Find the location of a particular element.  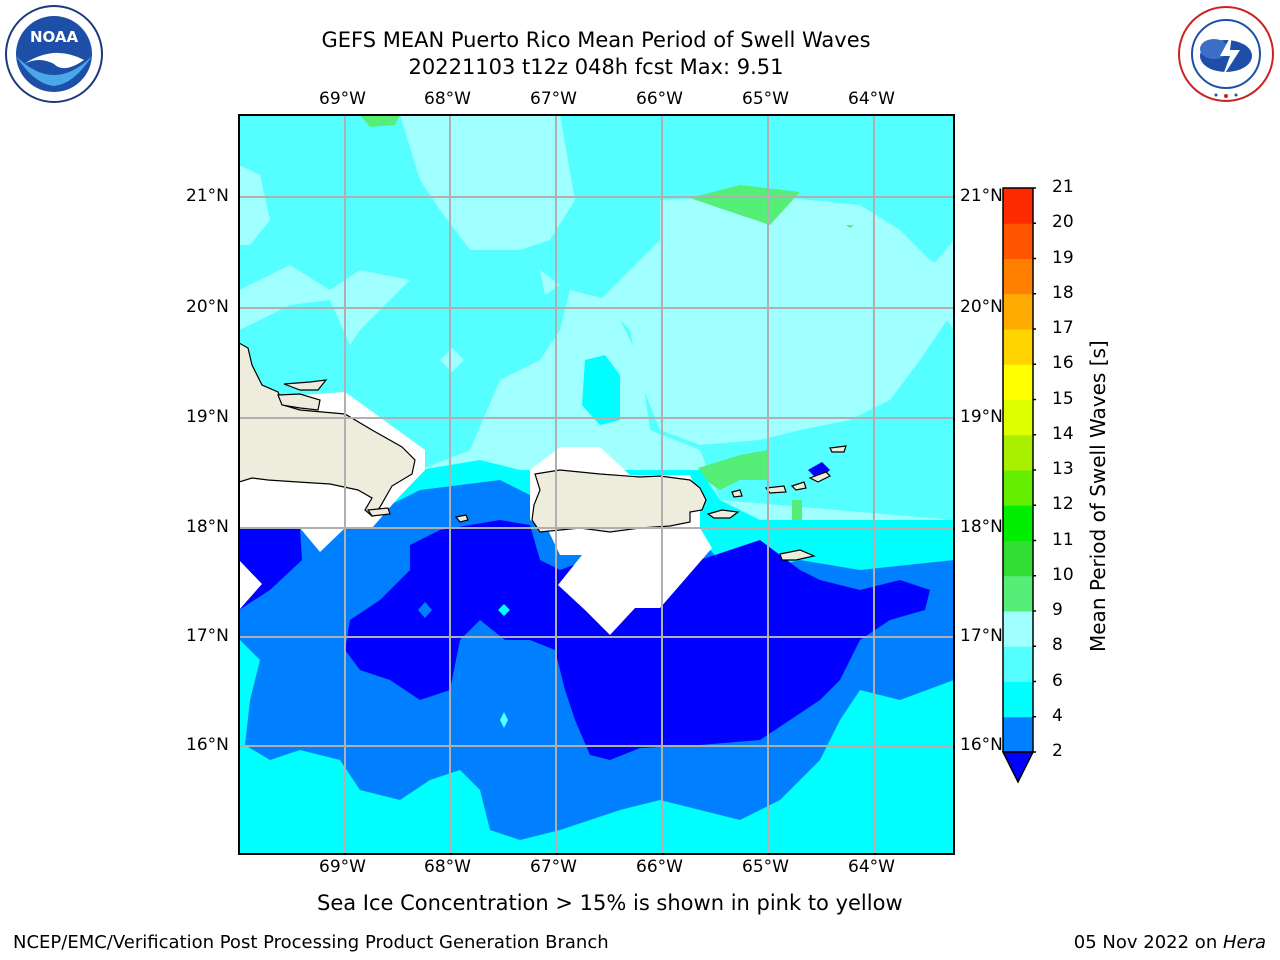

nws-logo is located at coordinates (1226, 54).